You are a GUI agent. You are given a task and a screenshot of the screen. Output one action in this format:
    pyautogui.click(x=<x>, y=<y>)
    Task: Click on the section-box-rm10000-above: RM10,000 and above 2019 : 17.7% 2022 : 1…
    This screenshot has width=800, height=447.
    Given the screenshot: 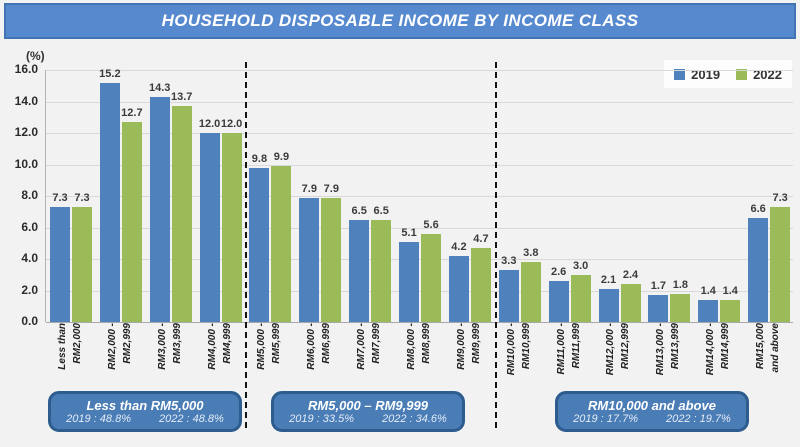 What is the action you would take?
    pyautogui.click(x=652, y=411)
    